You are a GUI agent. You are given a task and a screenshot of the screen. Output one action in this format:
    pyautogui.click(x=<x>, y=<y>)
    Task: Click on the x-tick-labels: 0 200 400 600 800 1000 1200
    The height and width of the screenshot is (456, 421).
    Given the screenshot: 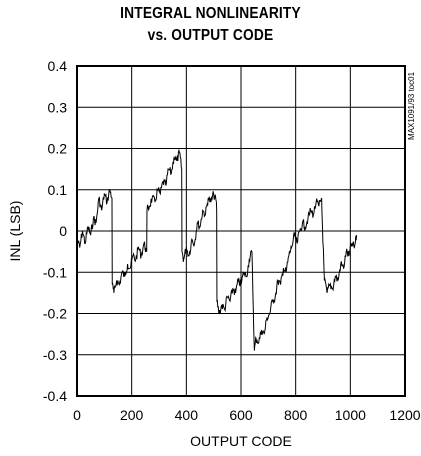 What is the action you would take?
    pyautogui.click(x=247, y=415)
    